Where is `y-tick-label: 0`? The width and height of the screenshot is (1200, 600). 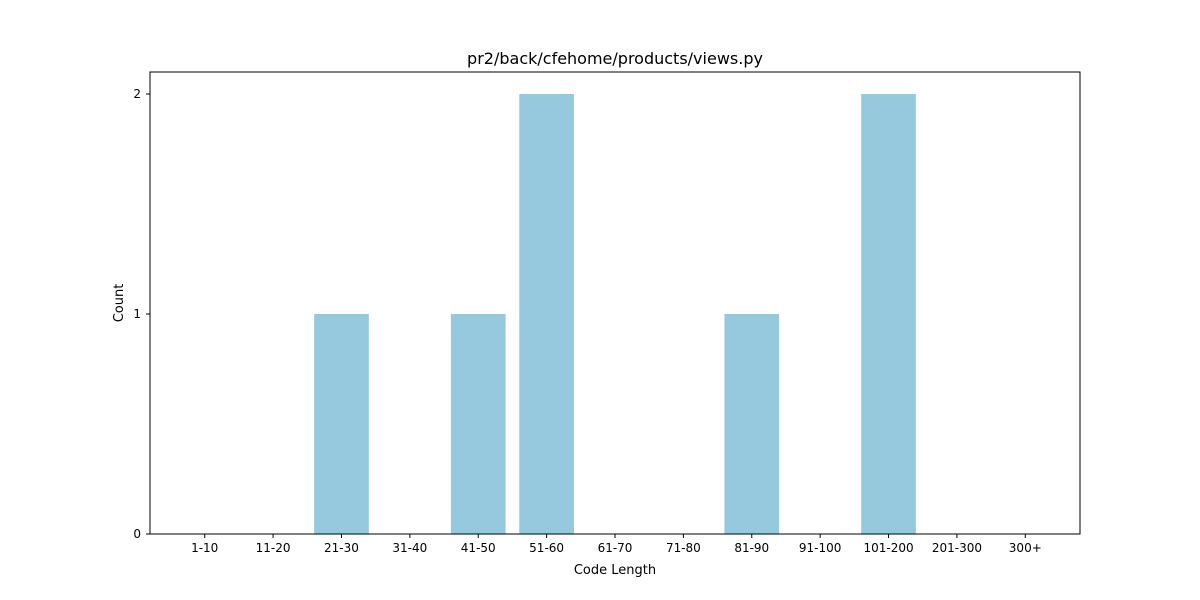 y-tick-label: 0 is located at coordinates (137, 534).